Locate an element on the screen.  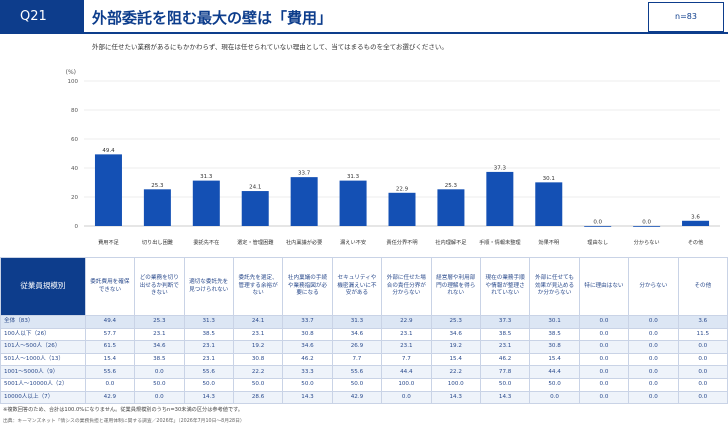
page-title: 外部委託を阻む最大の壁は「費用」 is located at coordinates (212, 18).